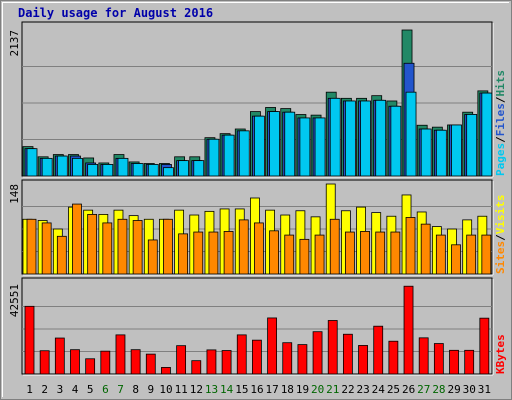 This screenshot has height=400, width=512. Describe the element at coordinates (151, 389) in the screenshot. I see `x-tick-label-day-9: 9` at that location.